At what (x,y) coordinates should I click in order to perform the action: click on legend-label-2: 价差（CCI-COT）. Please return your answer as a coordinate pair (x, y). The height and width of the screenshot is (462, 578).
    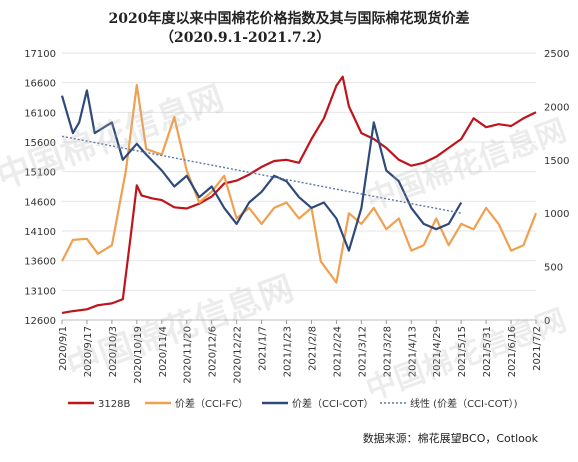
    Looking at the image, I should click on (332, 403).